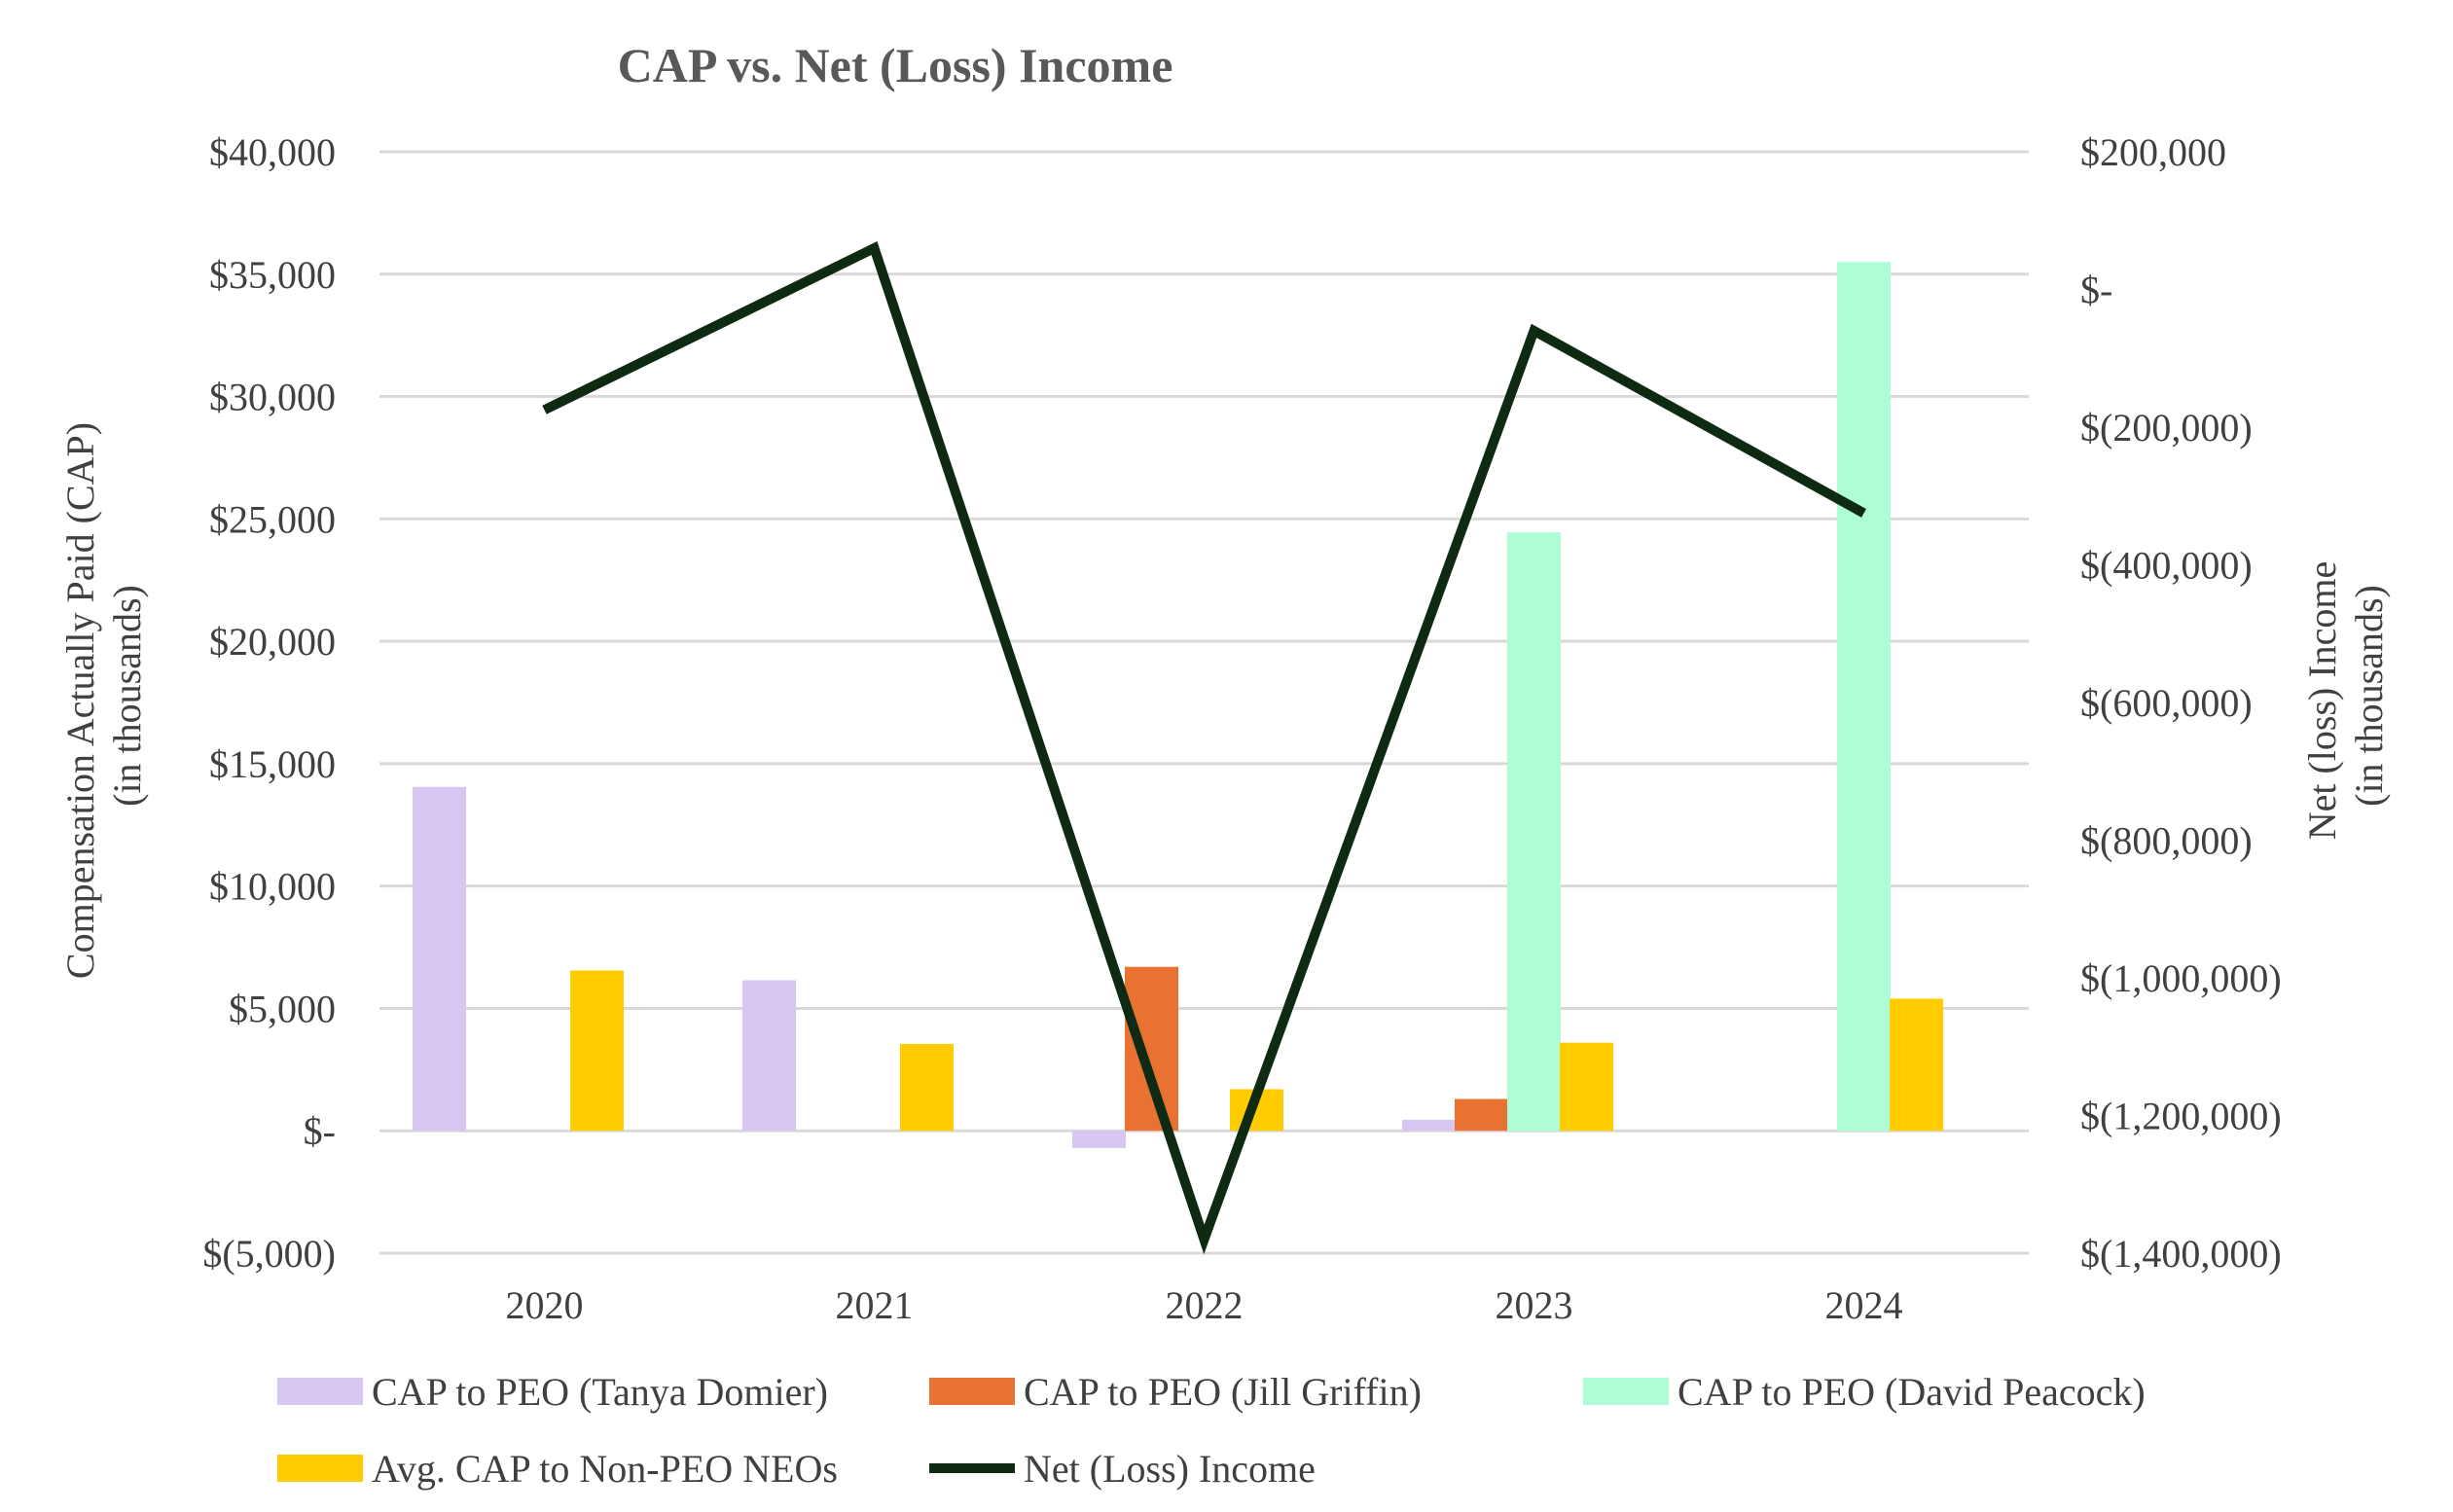  I want to click on right-tick-label: $(800,000), so click(2166, 841).